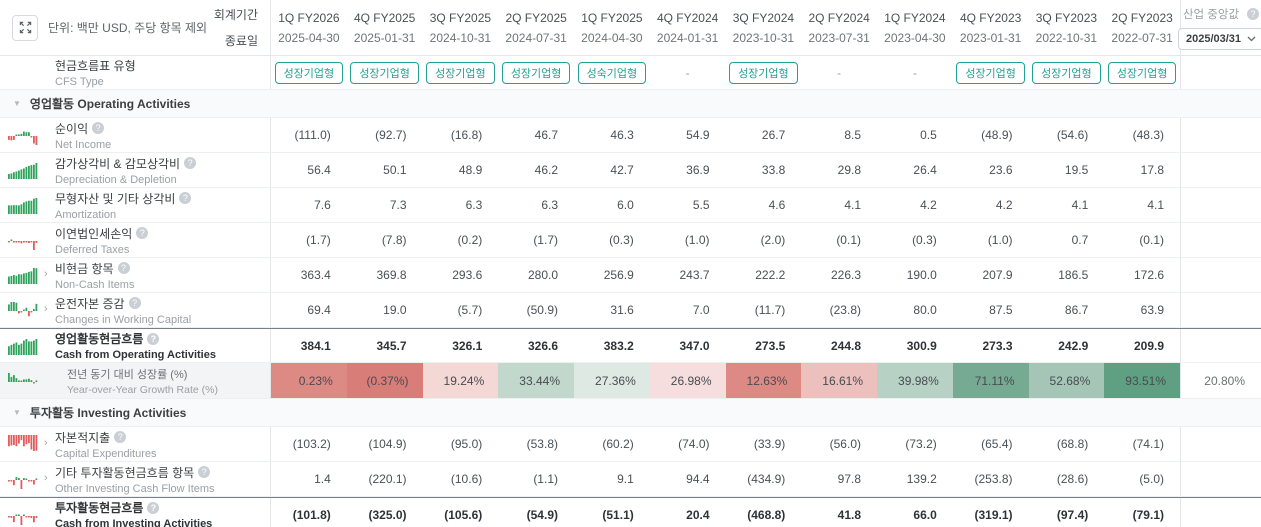  Describe the element at coordinates (845, 345) in the screenshot. I see `value-cell: 244.8` at that location.